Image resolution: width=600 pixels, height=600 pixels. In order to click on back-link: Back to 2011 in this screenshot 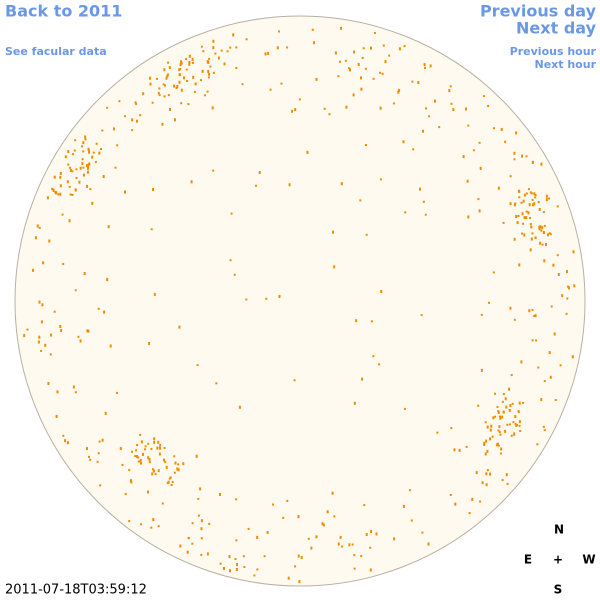, I will do `click(63, 11)`.